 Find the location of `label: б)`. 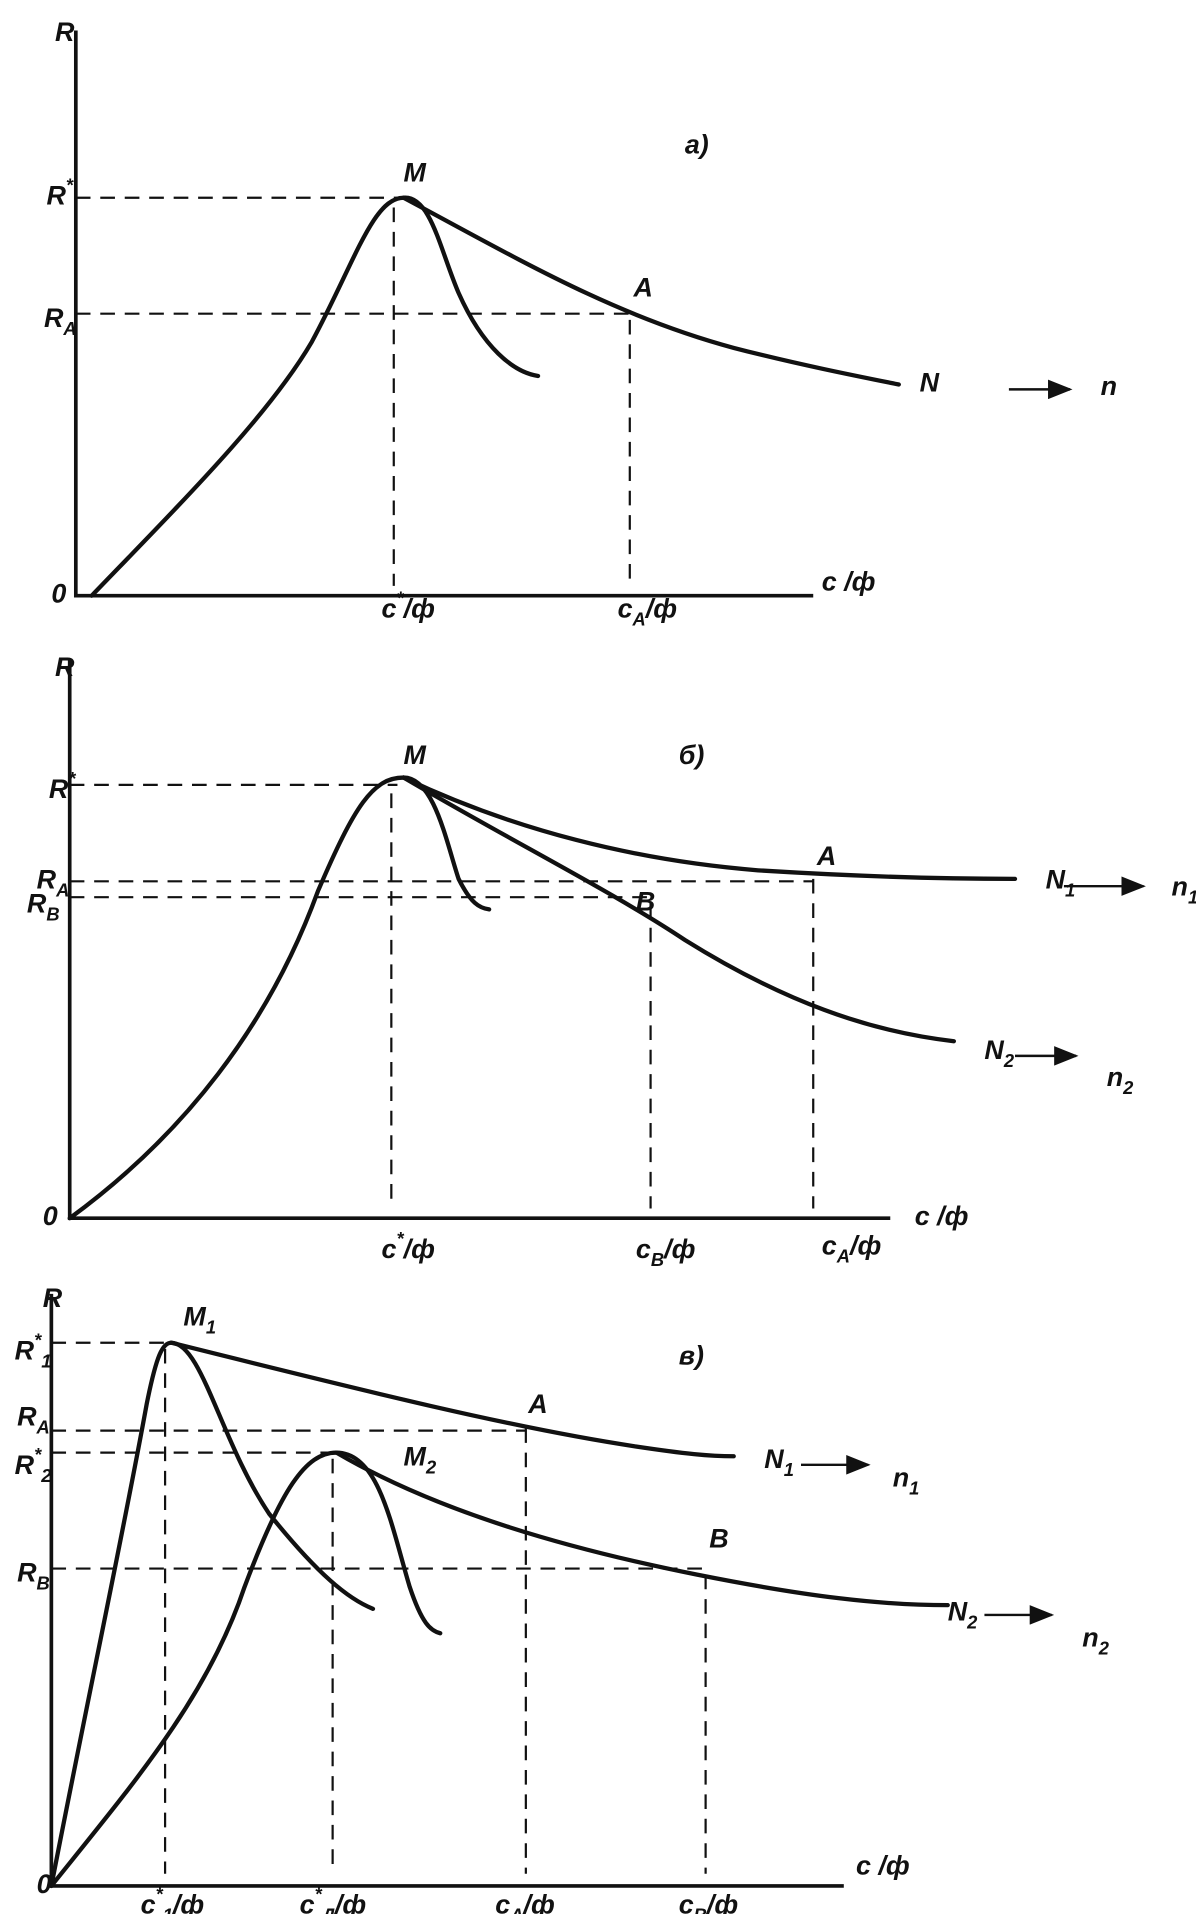

label: б) is located at coordinates (692, 755).